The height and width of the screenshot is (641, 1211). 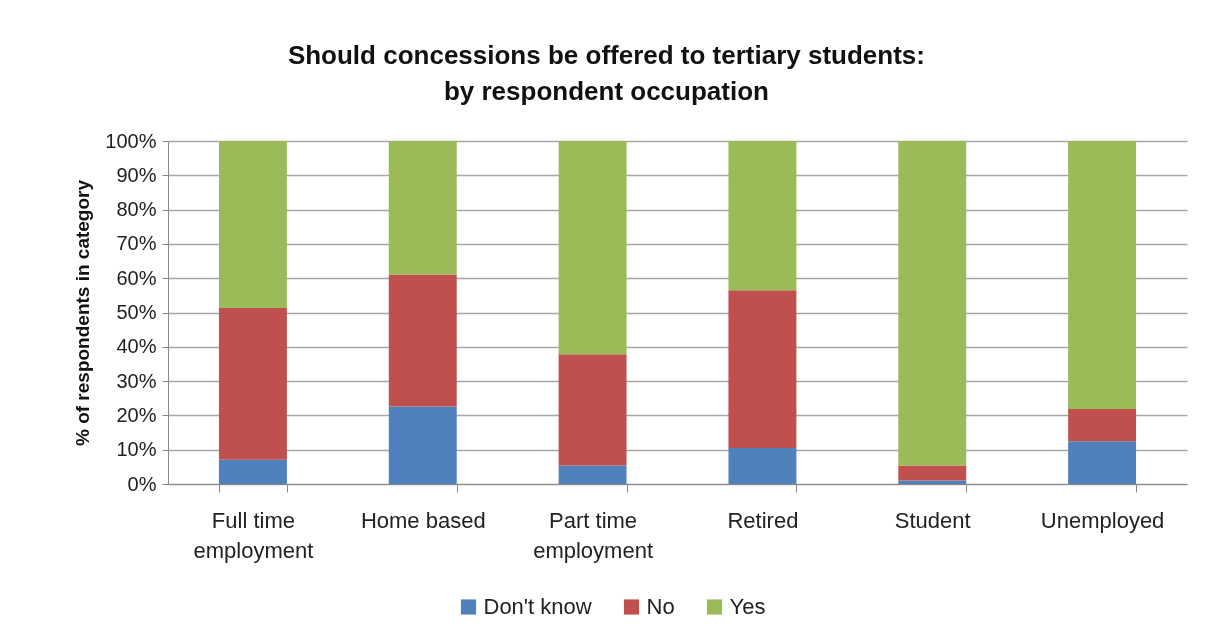 I want to click on x-tick-label: Full time employment, so click(x=253, y=535).